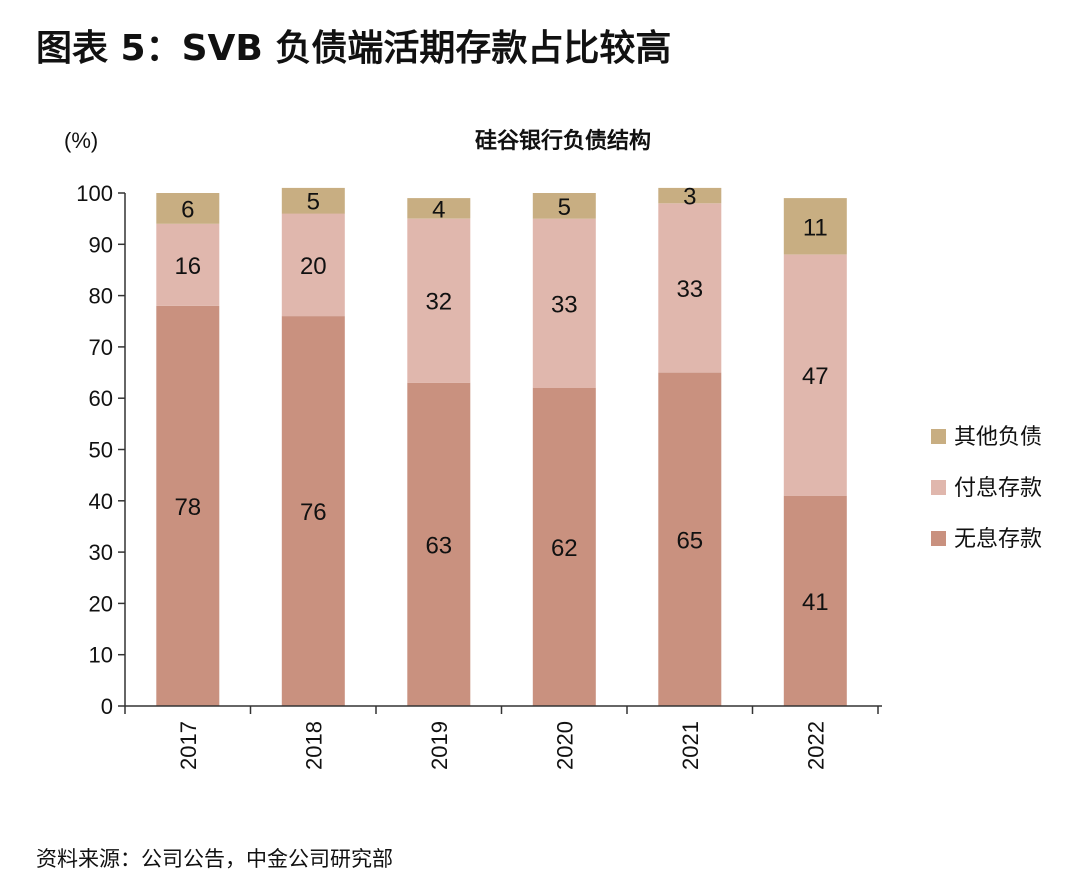 This screenshot has width=1080, height=886. I want to click on data-label-2020-series-2: 5, so click(564, 207).